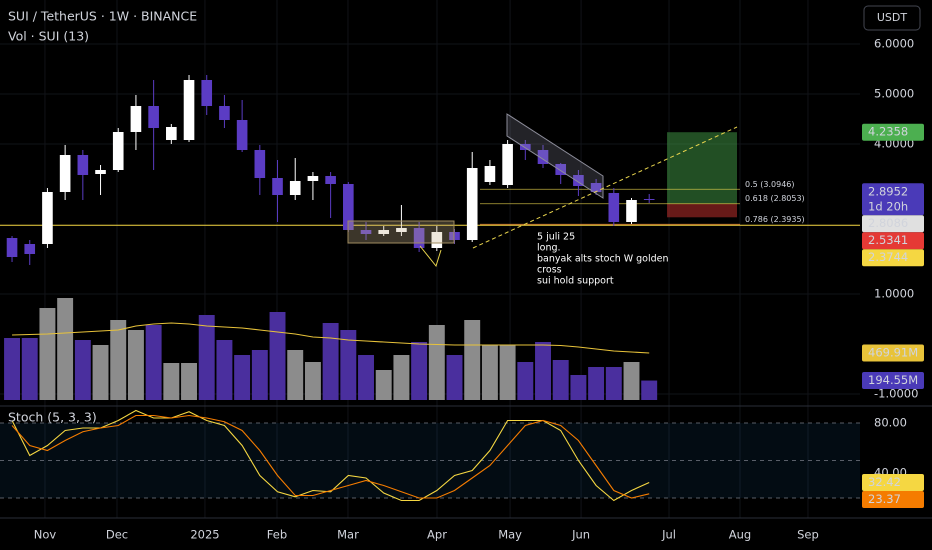  What do you see at coordinates (896, 394) in the screenshot?
I see `y-tick-label: -1.0000` at bounding box center [896, 394].